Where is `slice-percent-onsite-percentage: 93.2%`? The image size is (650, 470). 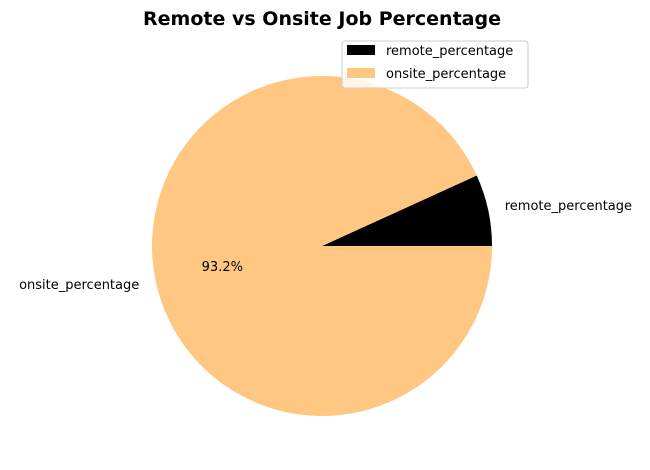
slice-percent-onsite-percentage: 93.2% is located at coordinates (222, 267).